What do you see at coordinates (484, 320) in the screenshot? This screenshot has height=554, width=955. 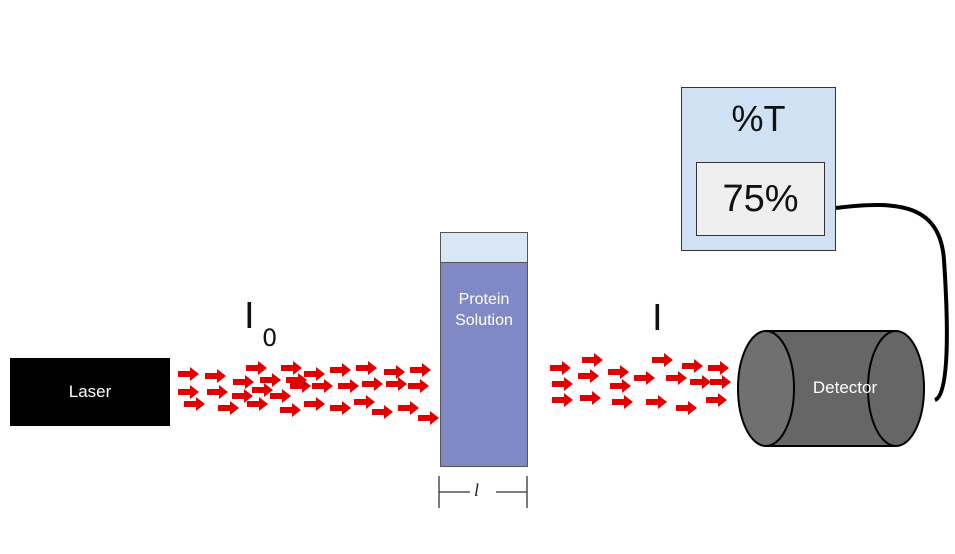 I see `sample-label-line2: Solution` at bounding box center [484, 320].